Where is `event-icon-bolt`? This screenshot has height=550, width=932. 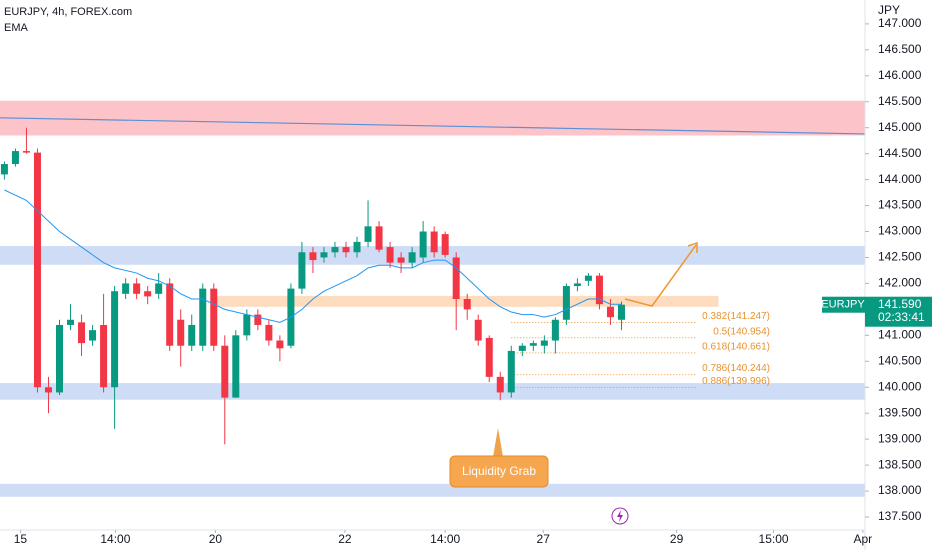 event-icon-bolt is located at coordinates (620, 516).